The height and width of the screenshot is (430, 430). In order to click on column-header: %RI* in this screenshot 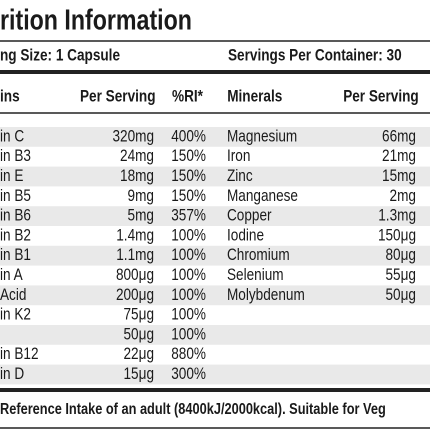, I will do `click(187, 96)`.